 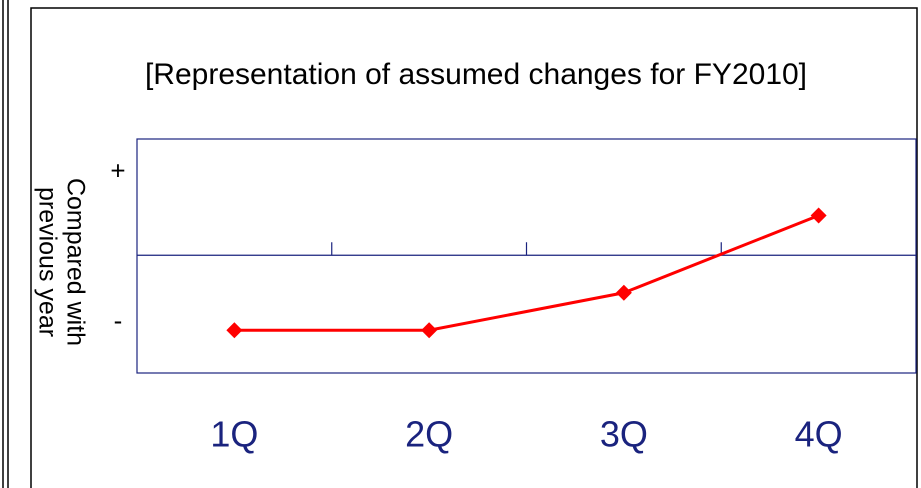 I want to click on y-tick-label: -, so click(x=118, y=321).